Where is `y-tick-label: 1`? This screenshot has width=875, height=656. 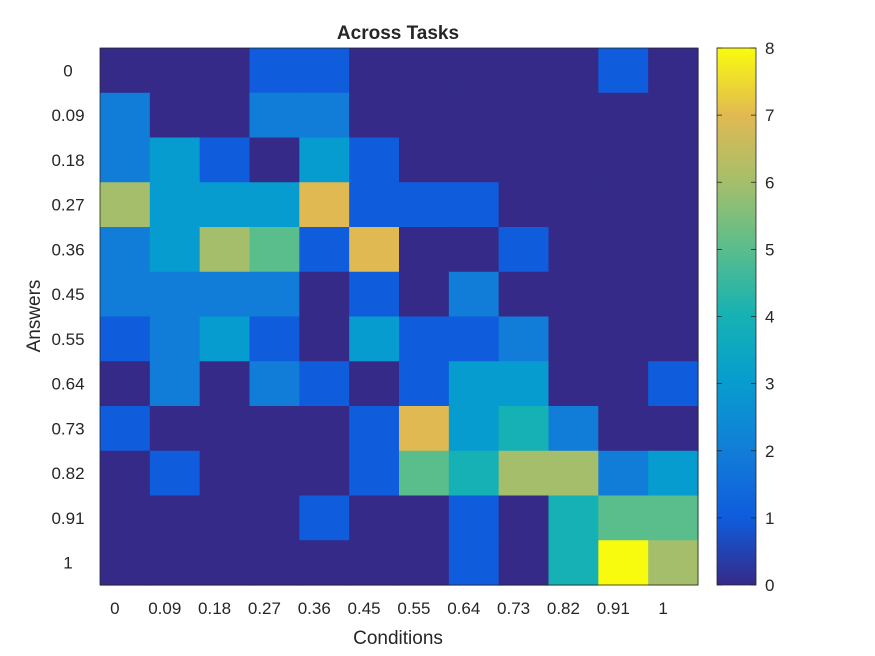
y-tick-label: 1 is located at coordinates (67, 563).